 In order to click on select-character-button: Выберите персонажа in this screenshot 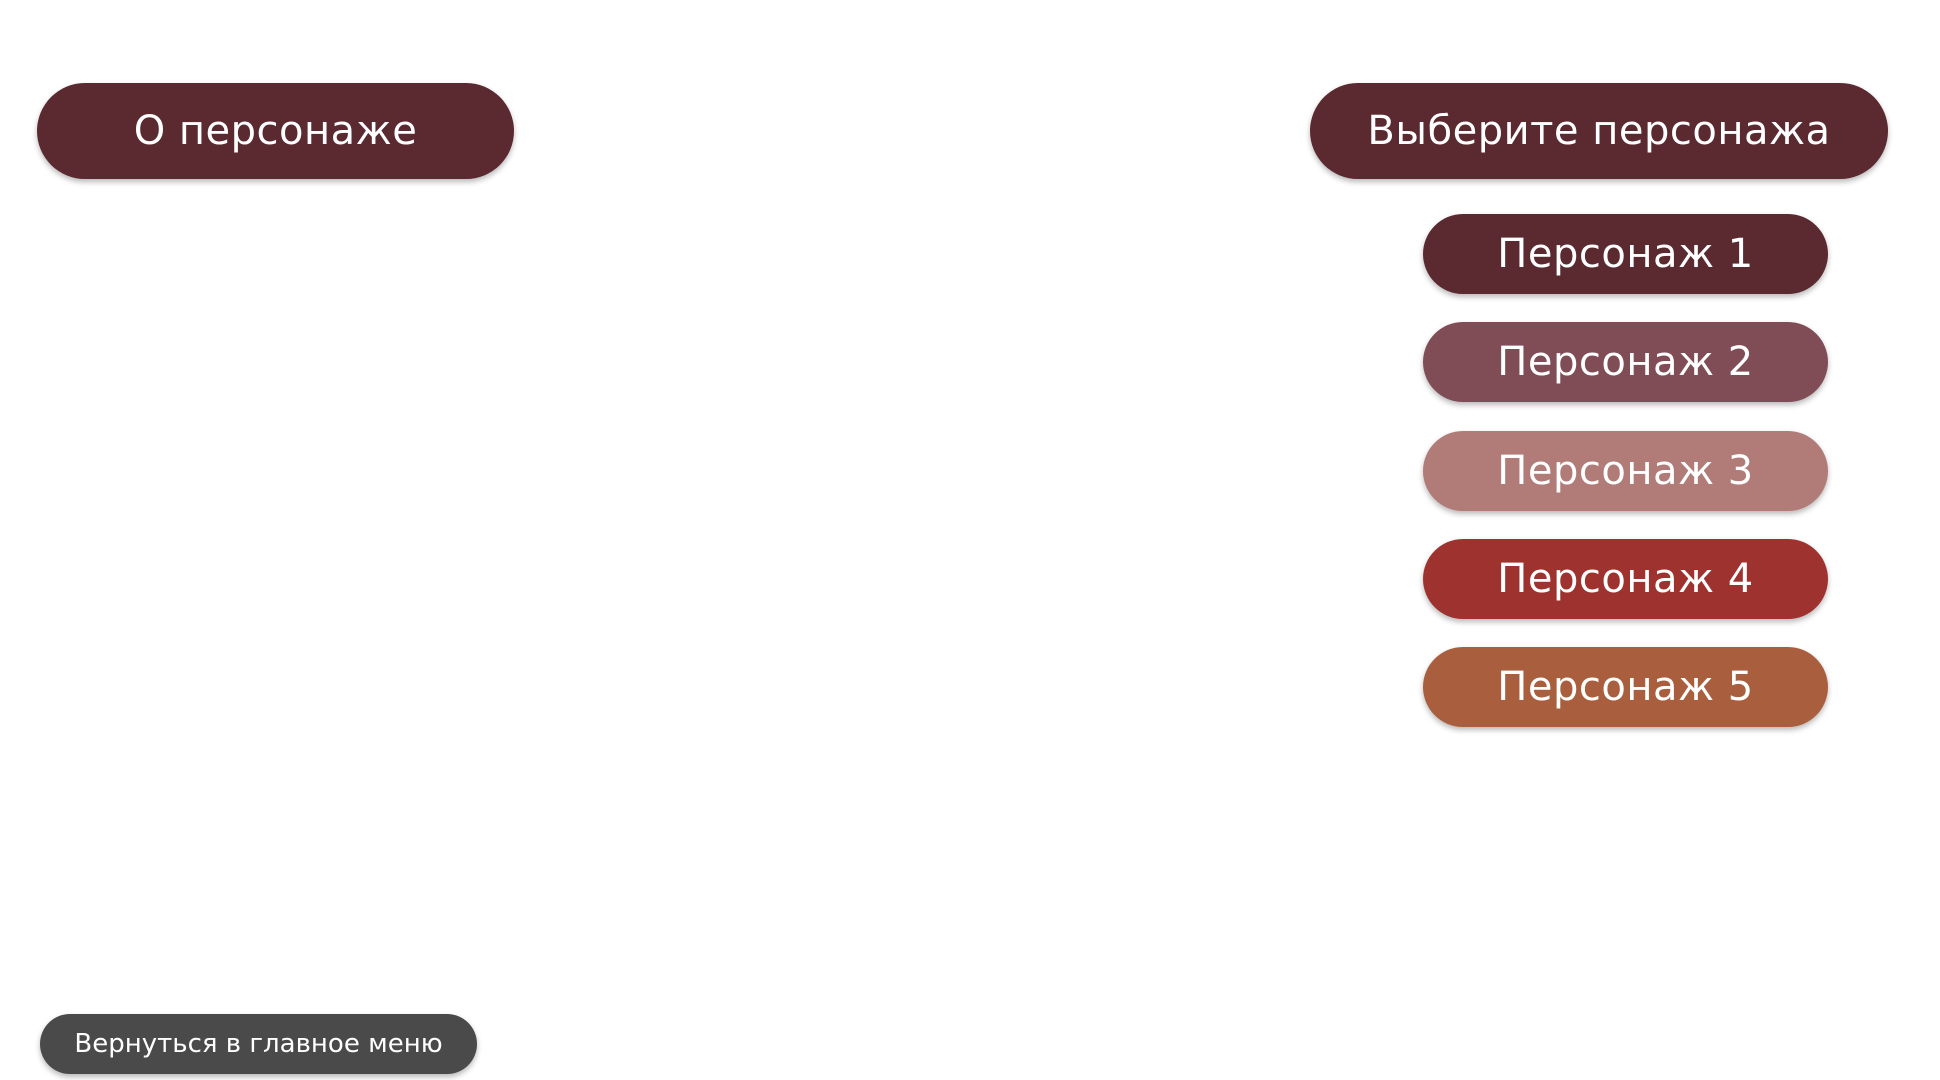, I will do `click(1599, 131)`.